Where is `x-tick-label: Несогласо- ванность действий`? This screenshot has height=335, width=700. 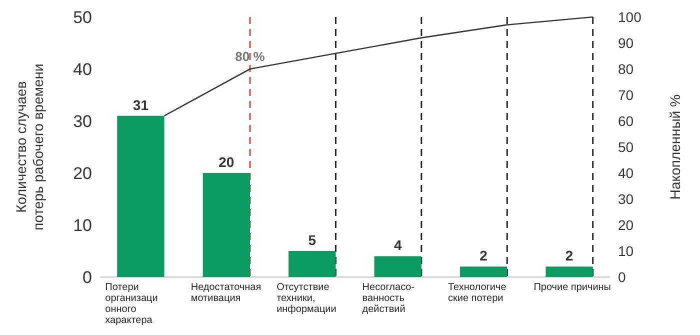
x-tick-label: Несогласо- ванность действий is located at coordinates (388, 298).